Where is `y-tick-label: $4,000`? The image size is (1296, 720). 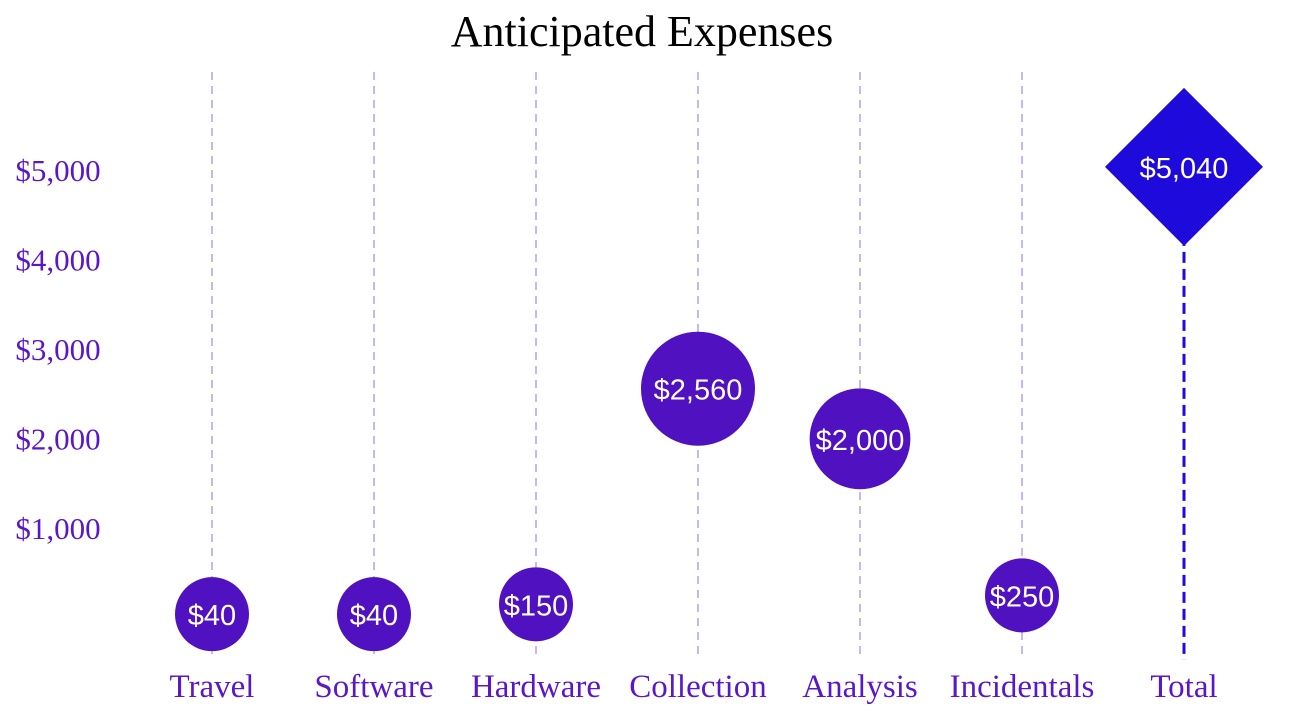 y-tick-label: $4,000 is located at coordinates (57, 259).